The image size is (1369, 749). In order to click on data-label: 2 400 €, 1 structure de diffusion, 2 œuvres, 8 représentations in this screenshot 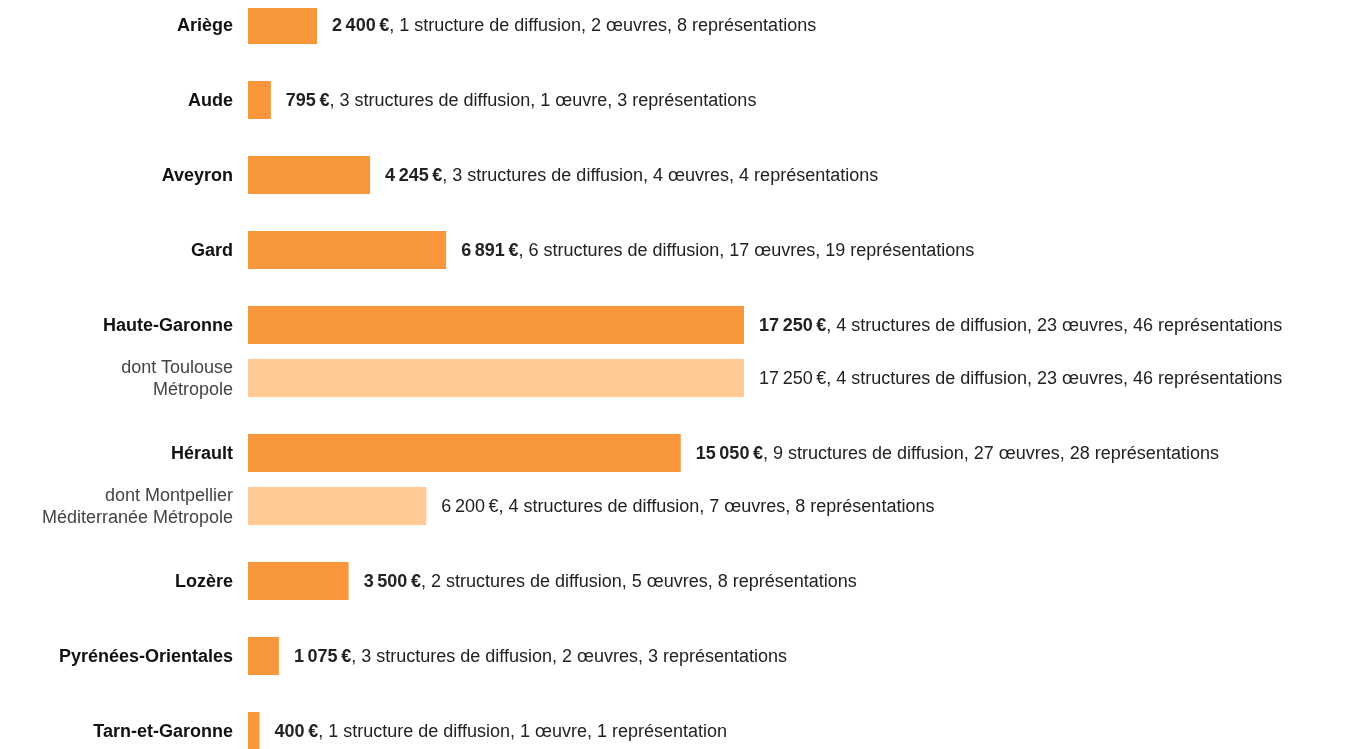, I will do `click(574, 25)`.